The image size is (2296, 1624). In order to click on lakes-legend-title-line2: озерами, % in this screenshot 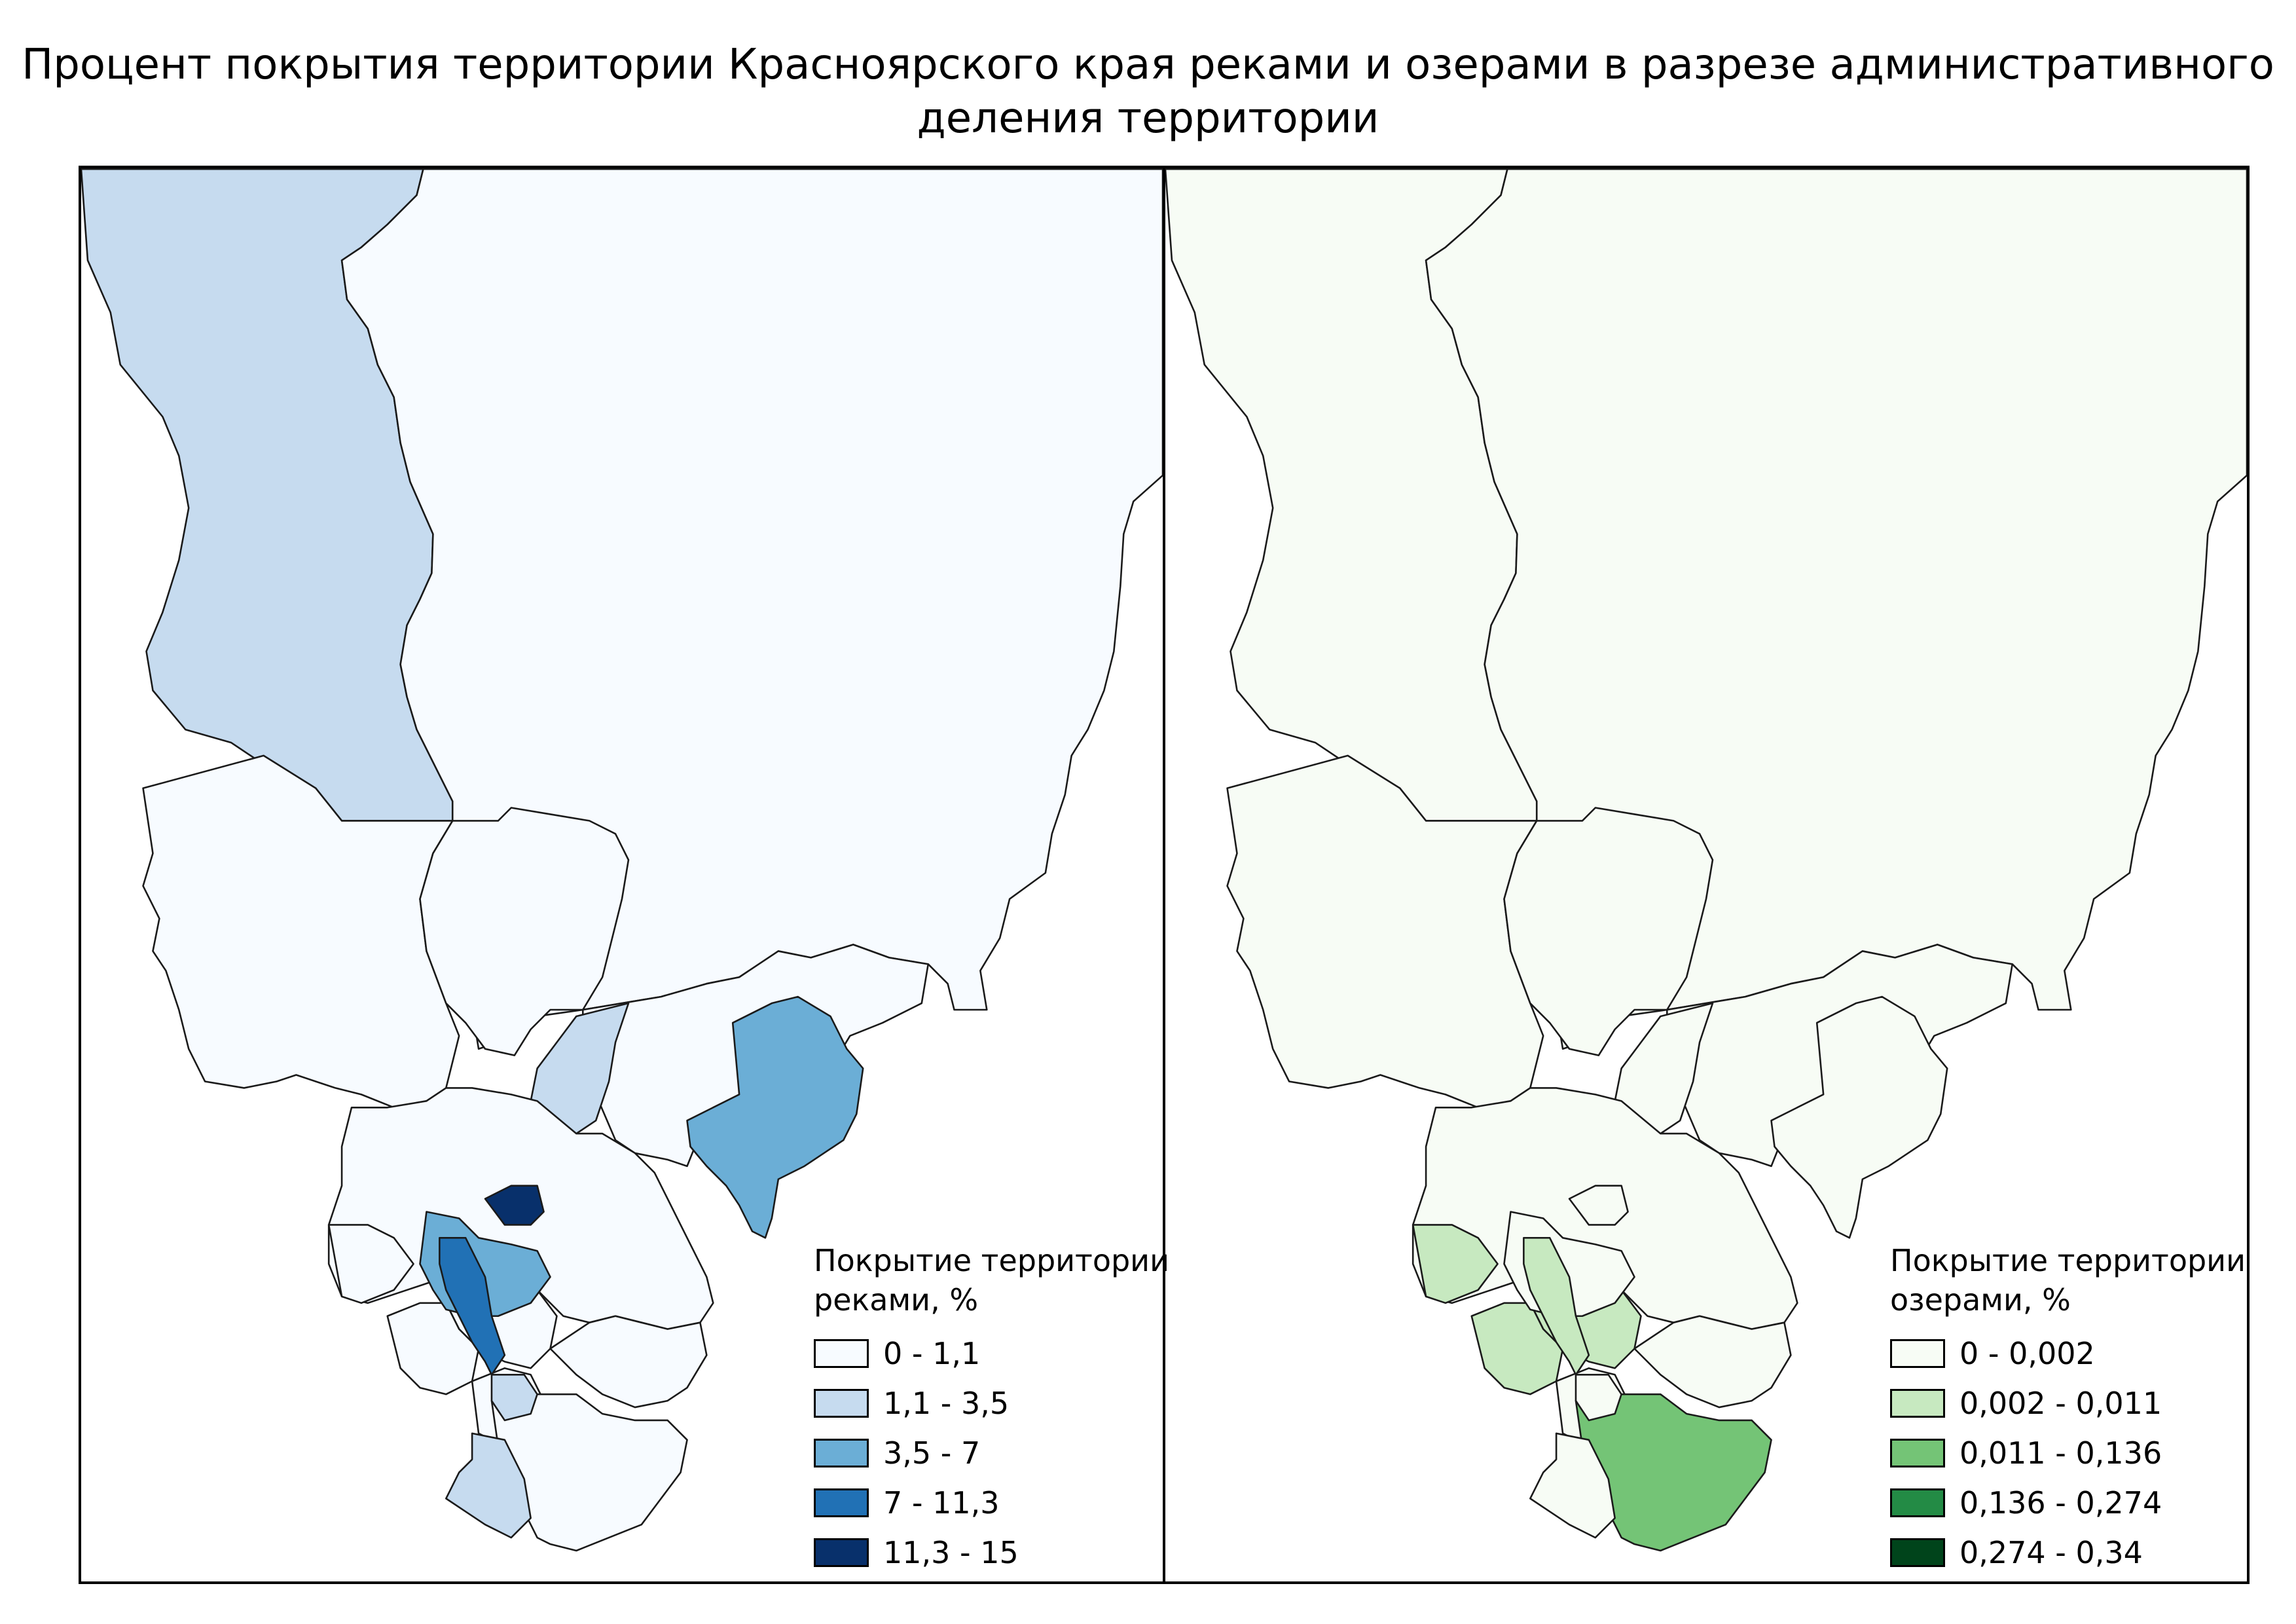, I will do `click(1980, 1300)`.